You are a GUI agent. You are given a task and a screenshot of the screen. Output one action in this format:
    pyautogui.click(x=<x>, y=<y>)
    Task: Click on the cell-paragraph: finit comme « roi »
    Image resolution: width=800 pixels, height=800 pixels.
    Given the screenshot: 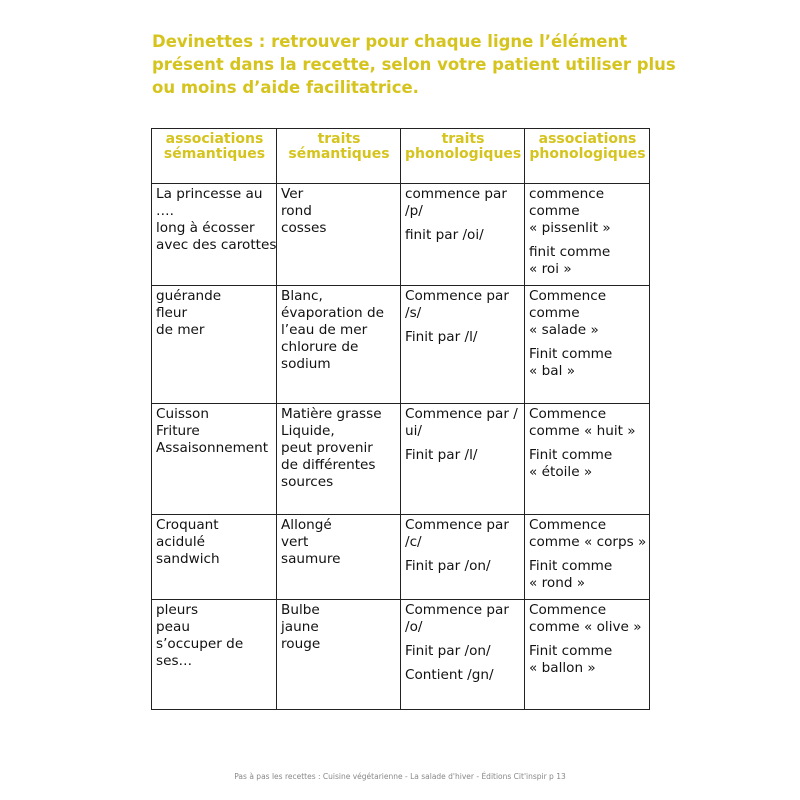 What is the action you would take?
    pyautogui.click(x=587, y=261)
    